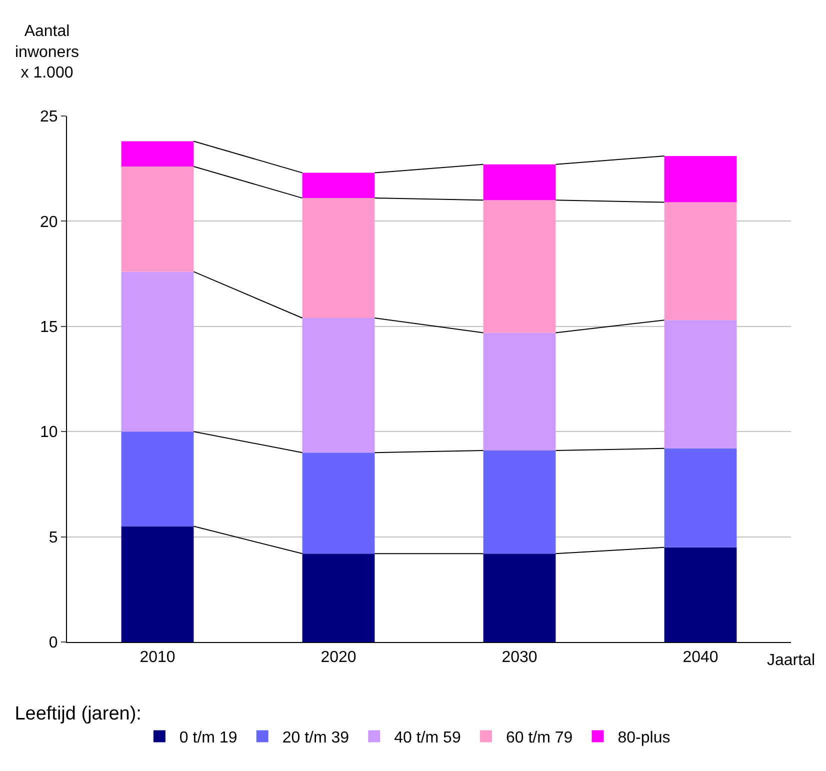 Image resolution: width=826 pixels, height=771 pixels. I want to click on legend-label: 60 t/m 79, so click(539, 737).